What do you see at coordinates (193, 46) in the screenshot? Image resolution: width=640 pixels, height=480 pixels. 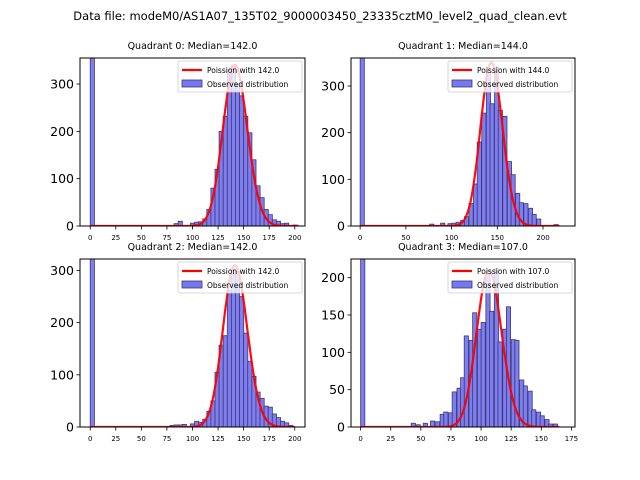 I see `subplot-title: Quadrant 0: Median=142.0` at bounding box center [193, 46].